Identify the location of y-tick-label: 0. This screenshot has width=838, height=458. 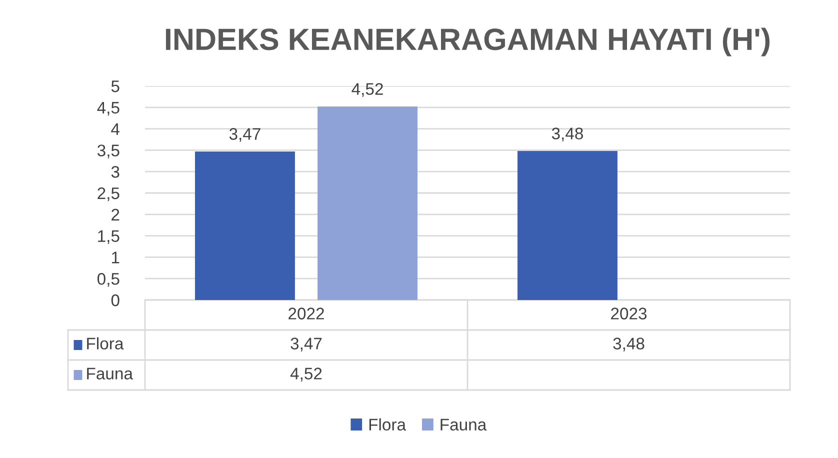
(115, 300).